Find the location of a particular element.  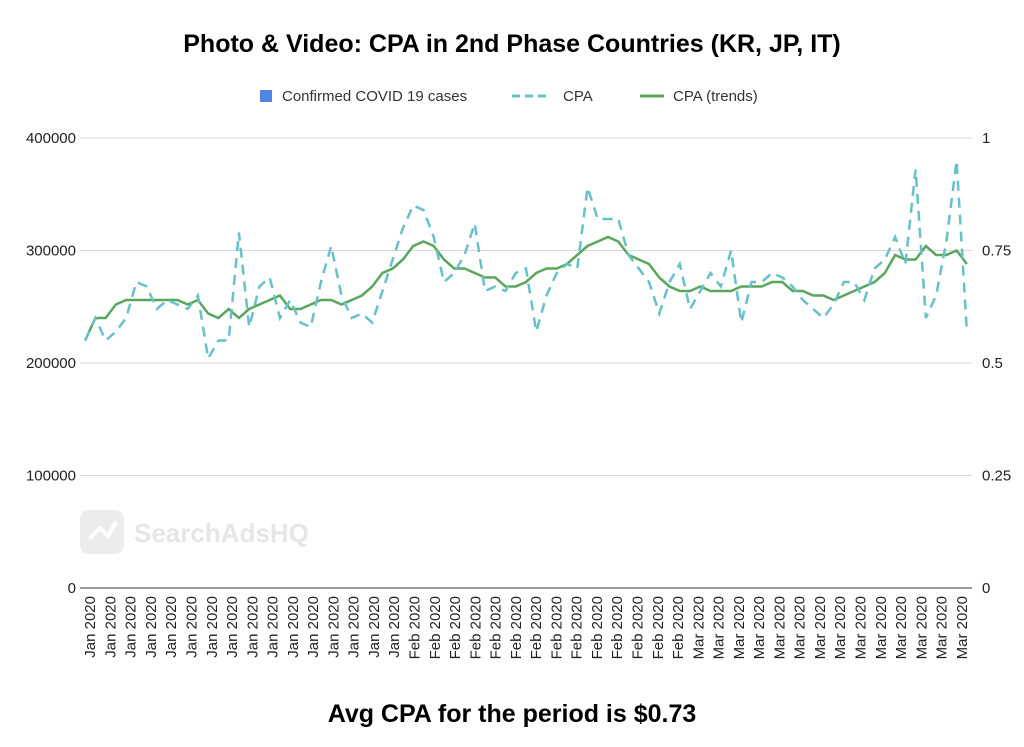

left-tick-label: 400000 is located at coordinates (51, 138).